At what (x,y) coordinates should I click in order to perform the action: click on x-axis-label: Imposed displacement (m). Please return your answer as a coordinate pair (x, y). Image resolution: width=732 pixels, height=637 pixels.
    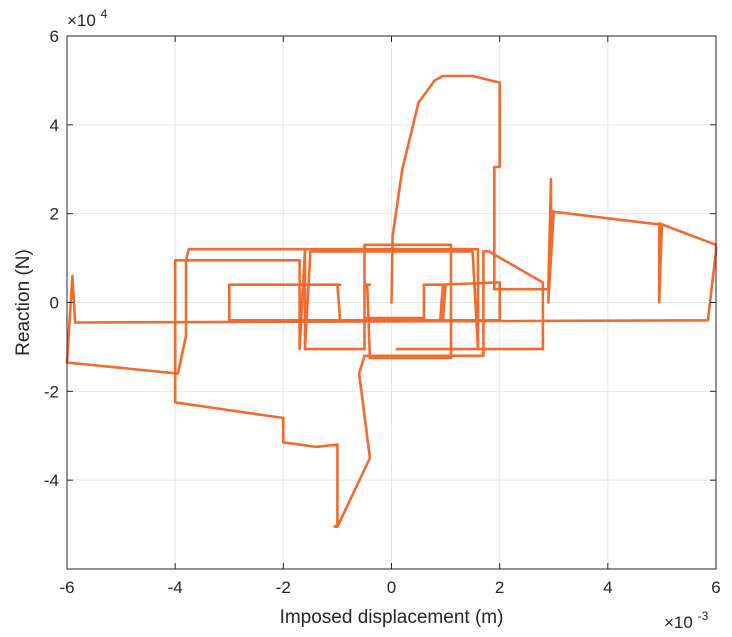
    Looking at the image, I should click on (392, 617).